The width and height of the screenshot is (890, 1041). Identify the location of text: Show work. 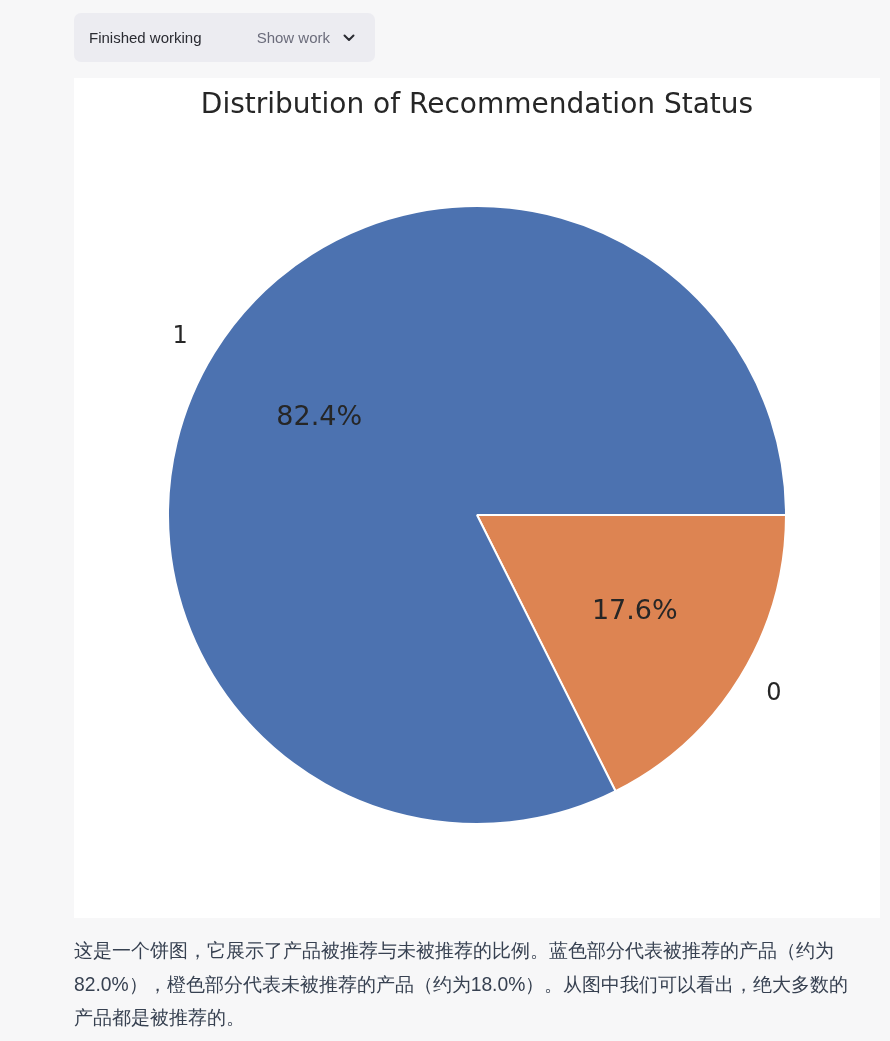
(293, 37).